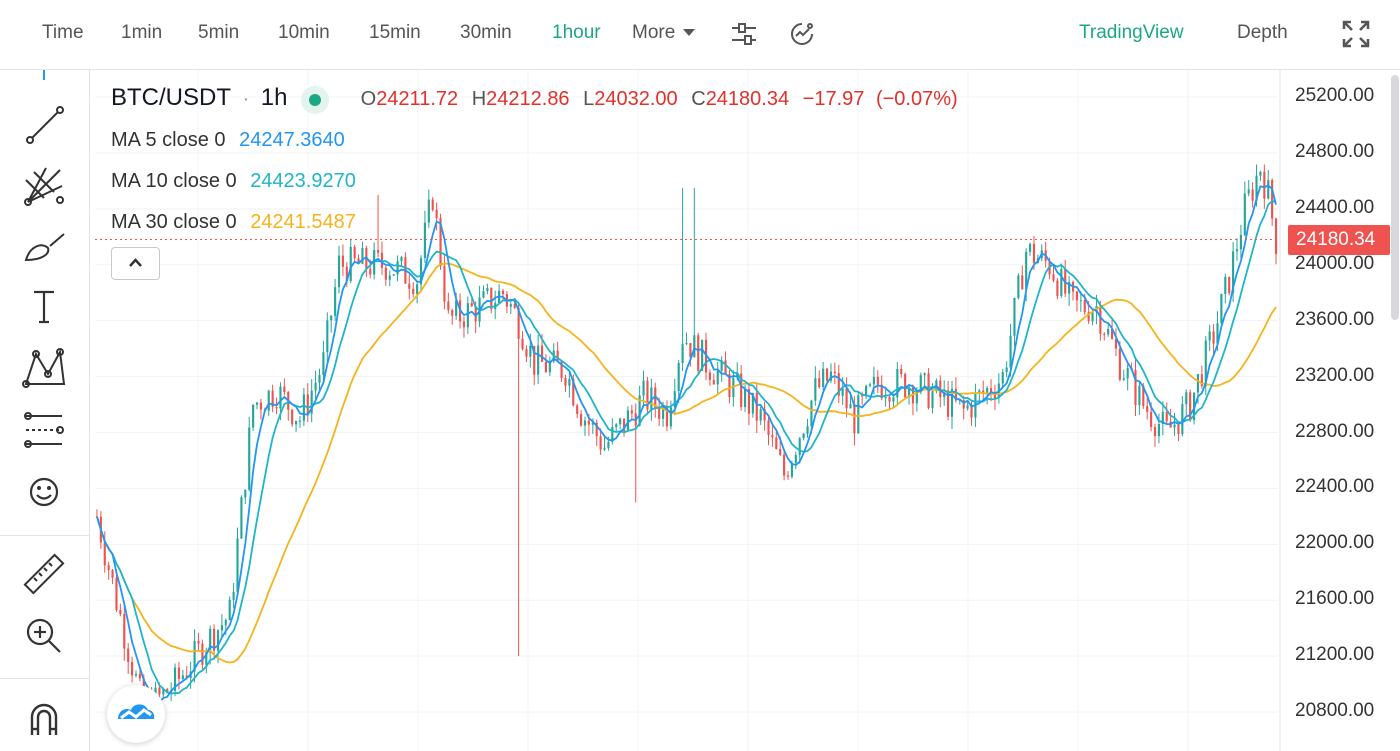  What do you see at coordinates (228, 140) in the screenshot?
I see `ma5-legend: MA 5 close 0 24247.3640` at bounding box center [228, 140].